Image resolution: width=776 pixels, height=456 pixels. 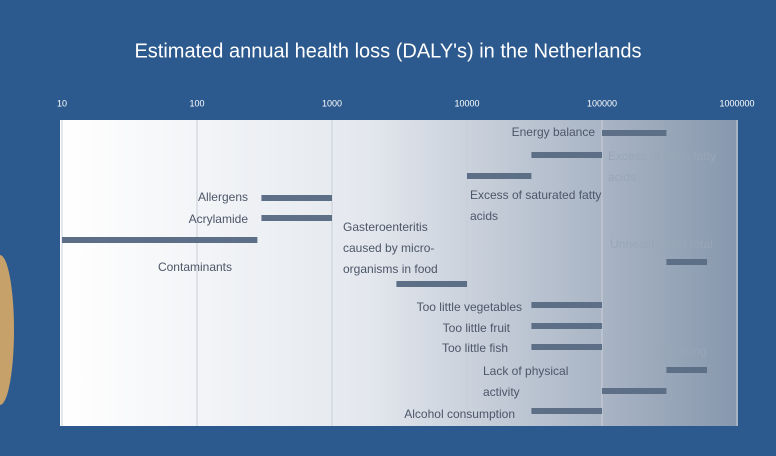 What do you see at coordinates (62, 103) in the screenshot?
I see `x-tick-label: 10` at bounding box center [62, 103].